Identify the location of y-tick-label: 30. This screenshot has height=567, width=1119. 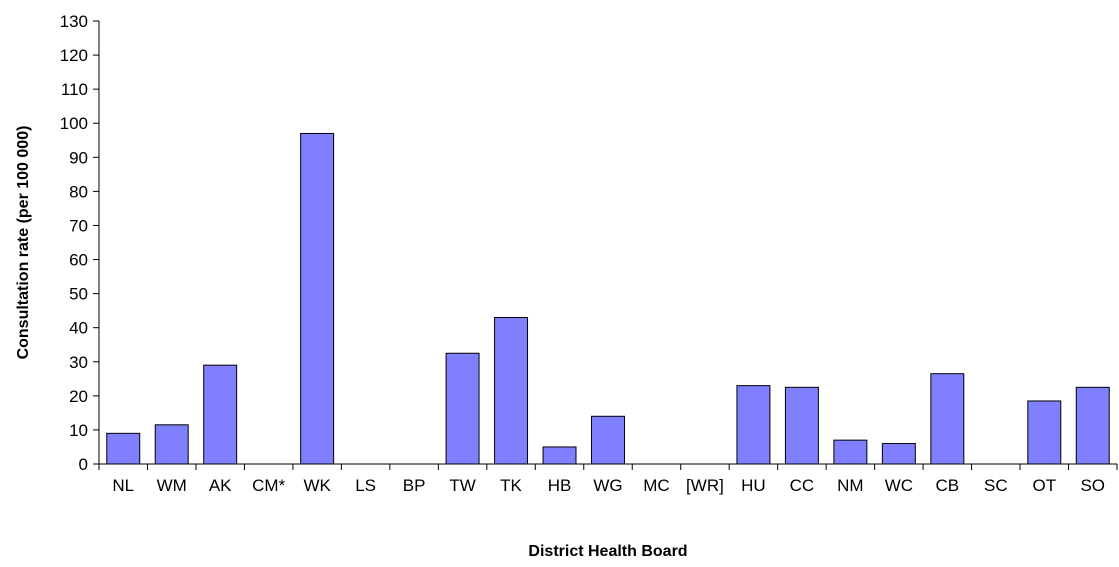
(78, 362).